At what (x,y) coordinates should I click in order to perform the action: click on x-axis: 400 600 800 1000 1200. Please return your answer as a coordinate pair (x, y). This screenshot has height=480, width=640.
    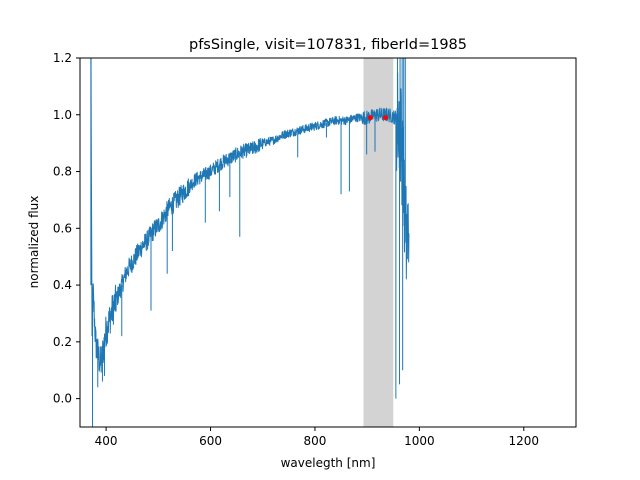
    Looking at the image, I should click on (317, 437).